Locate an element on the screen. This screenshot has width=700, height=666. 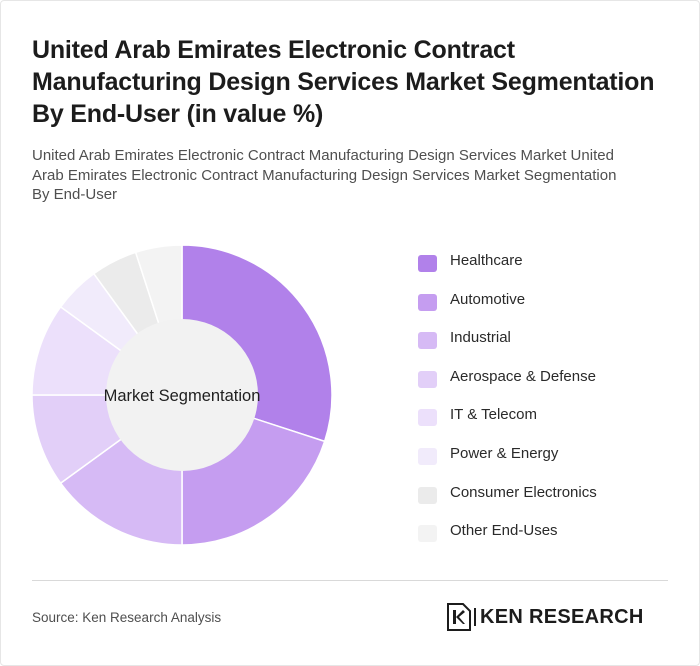
legend-label: IT & Telecom is located at coordinates (493, 415).